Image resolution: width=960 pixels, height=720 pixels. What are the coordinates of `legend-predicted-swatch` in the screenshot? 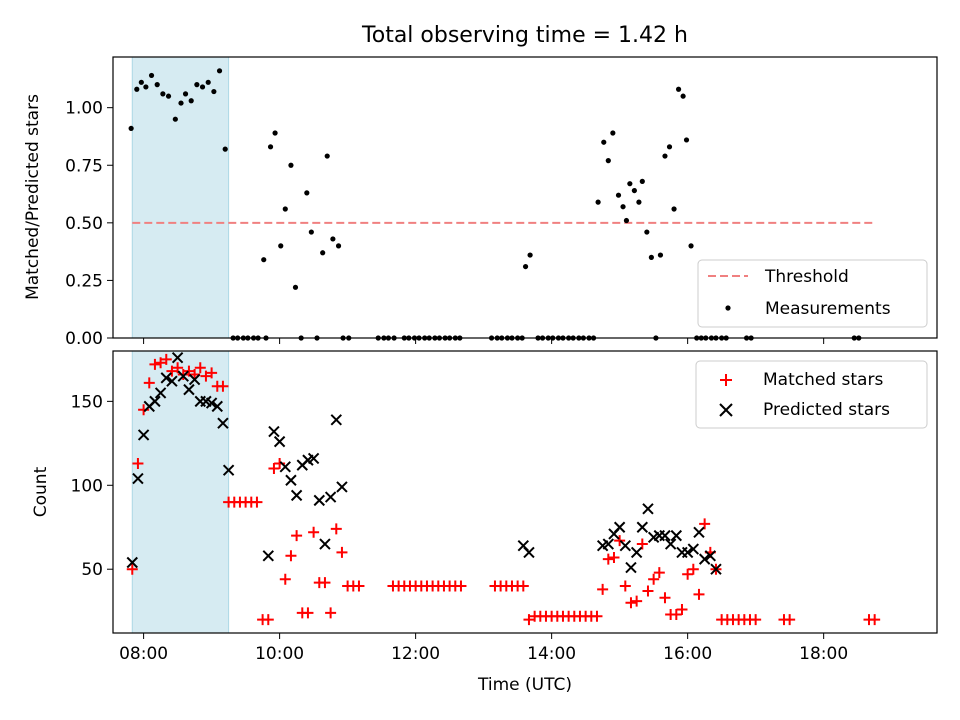 It's located at (726, 410).